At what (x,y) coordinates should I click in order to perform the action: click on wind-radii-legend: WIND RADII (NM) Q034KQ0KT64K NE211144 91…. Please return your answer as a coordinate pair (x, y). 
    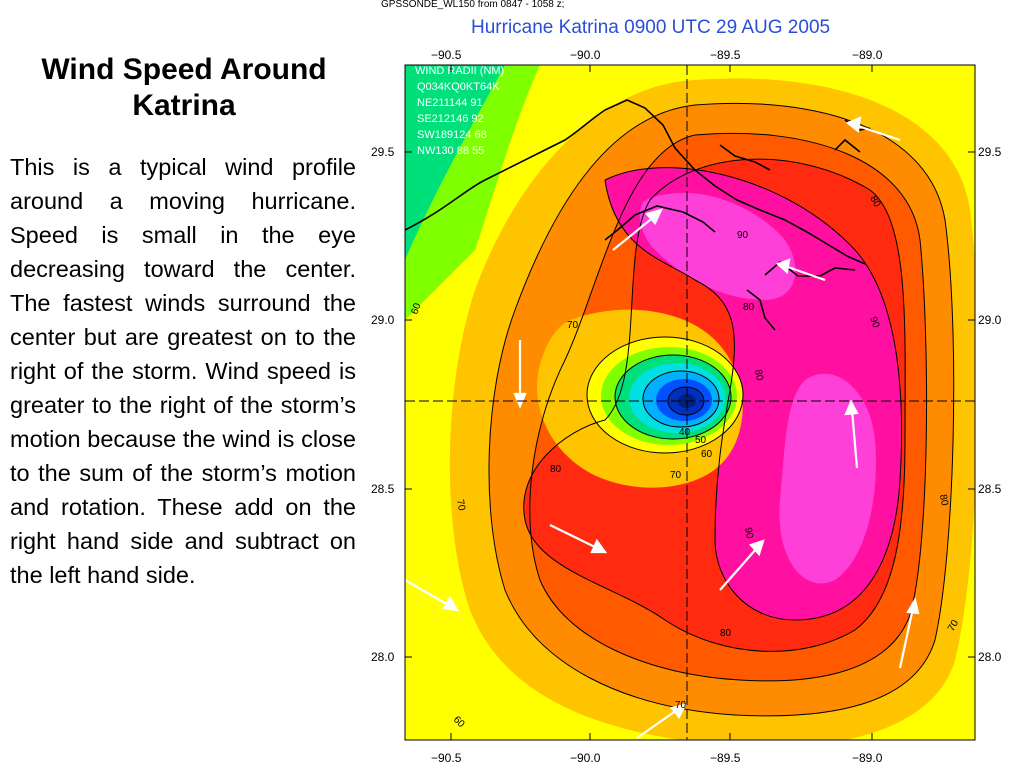
    Looking at the image, I should click on (459, 111).